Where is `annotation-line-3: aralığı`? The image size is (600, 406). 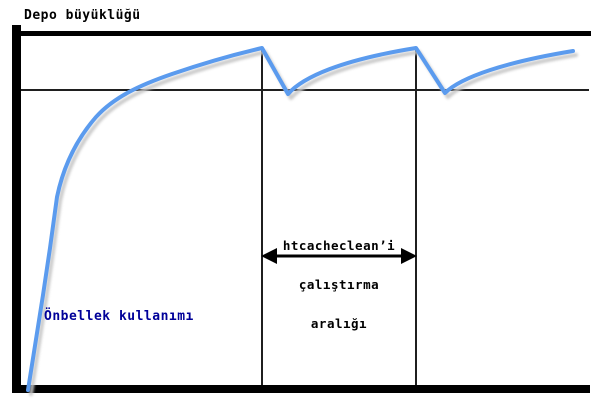
annotation-line-3: aralığı is located at coordinates (339, 323).